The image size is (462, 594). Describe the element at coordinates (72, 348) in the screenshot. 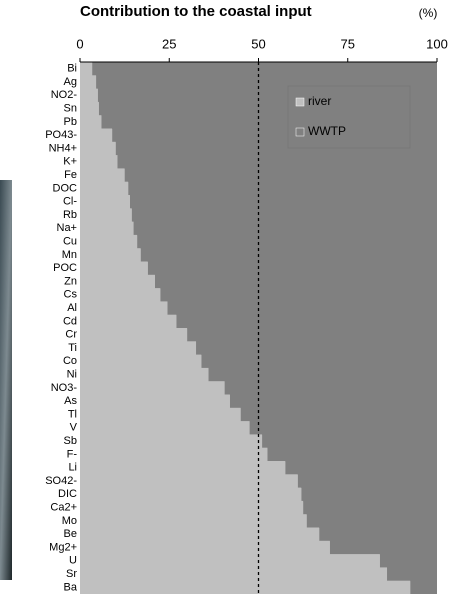

I see `y-tick-label: Ti` at that location.